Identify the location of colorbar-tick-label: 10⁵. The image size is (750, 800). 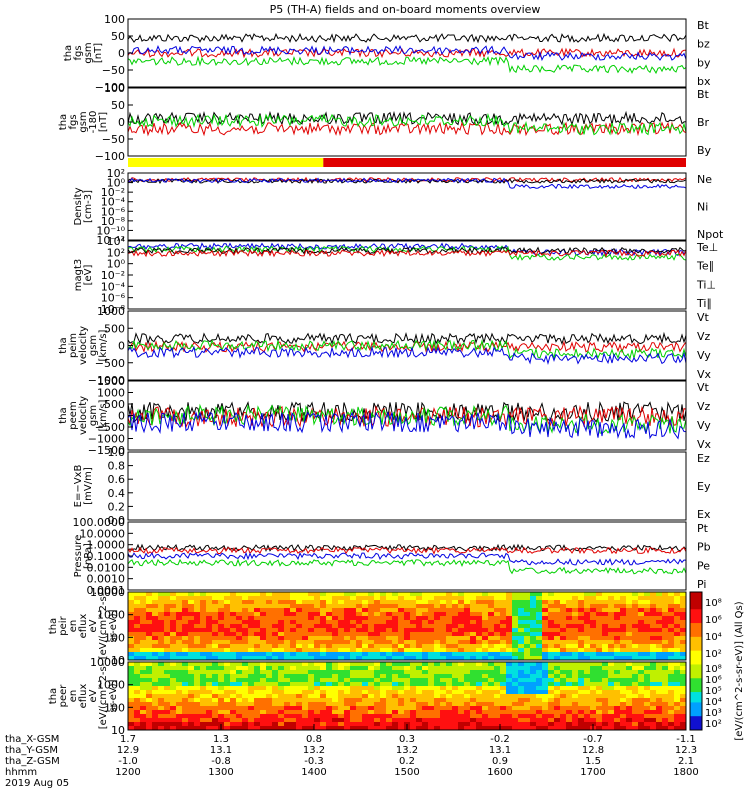
(713, 691).